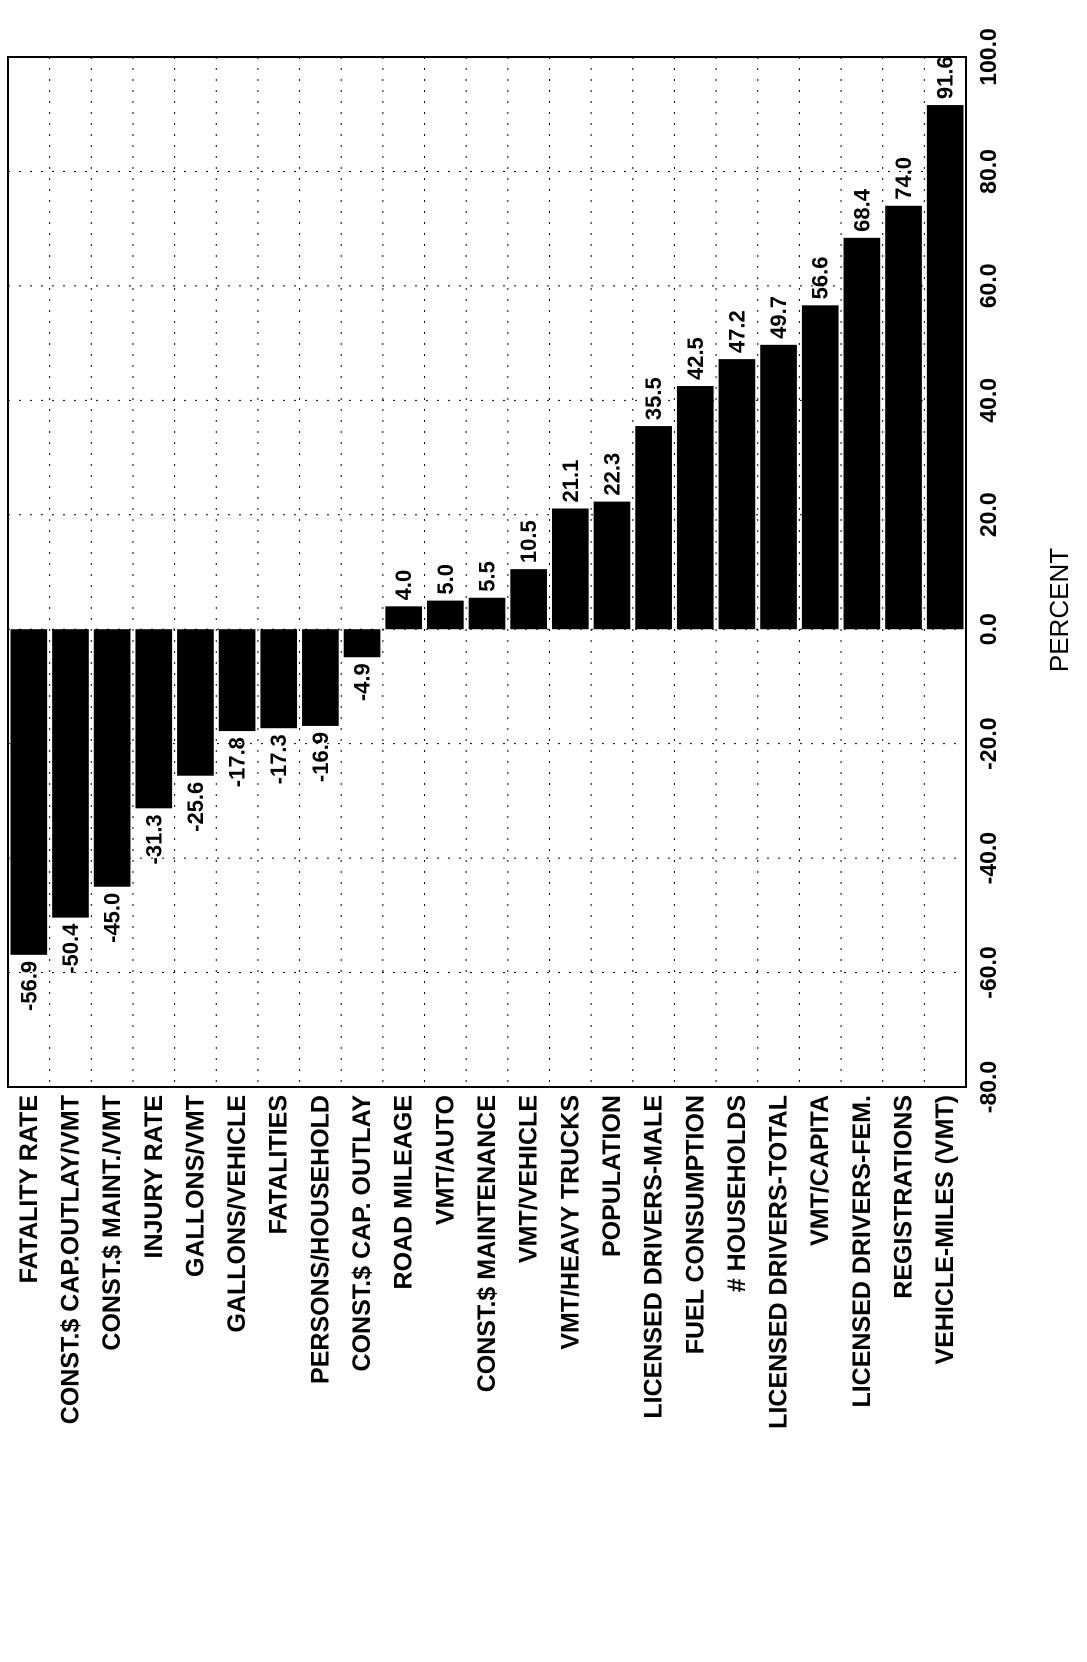 This screenshot has height=1662, width=1087. What do you see at coordinates (112, 1223) in the screenshot?
I see `category-label-2: CONST.$ MAINT./VMT` at bounding box center [112, 1223].